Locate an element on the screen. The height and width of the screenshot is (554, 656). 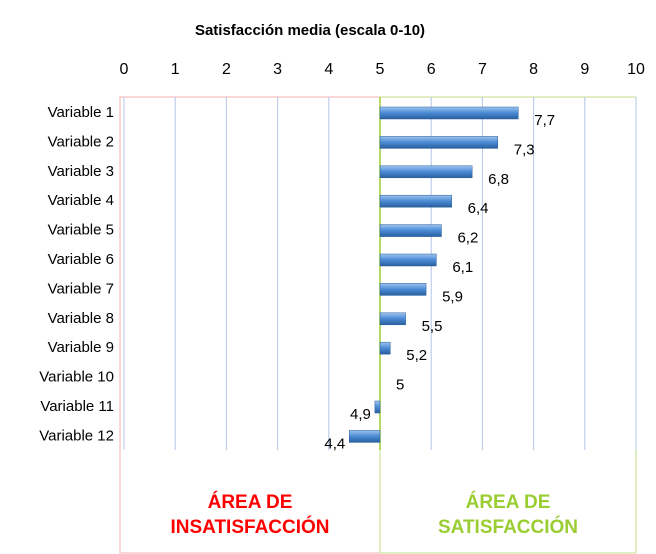
value-label: 6,8 is located at coordinates (498, 179).